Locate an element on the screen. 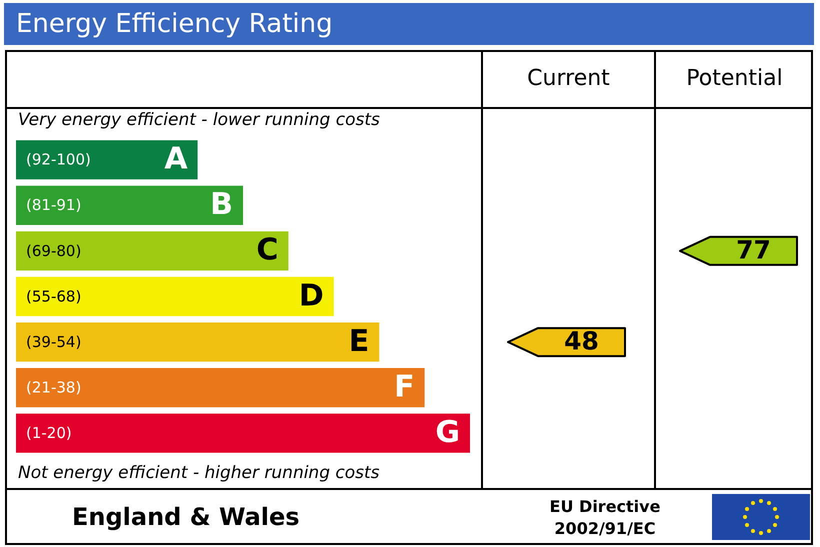 This screenshot has width=820, height=547. text: England & Wales is located at coordinates (186, 517).